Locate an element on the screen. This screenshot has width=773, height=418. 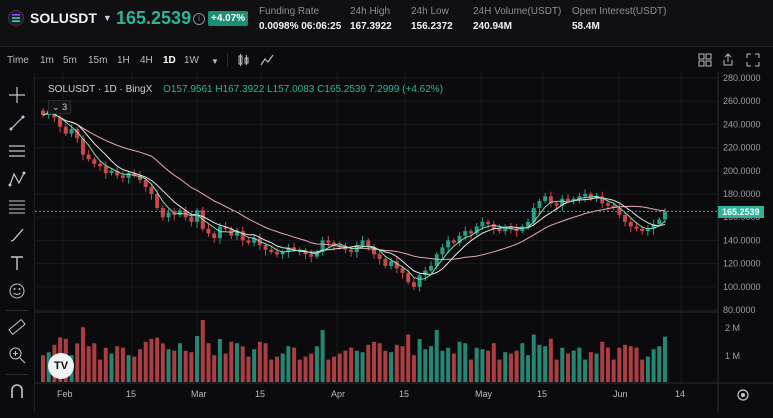
chevron-down-icon: ⌄ is located at coordinates (56, 107).